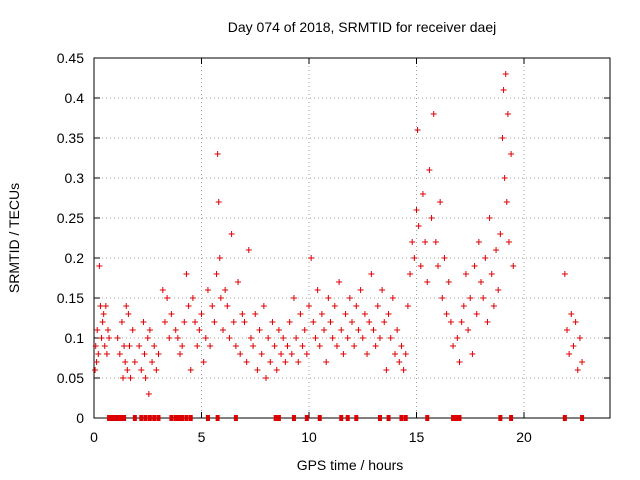 The width and height of the screenshot is (640, 480). Describe the element at coordinates (70, 218) in the screenshot. I see `y-tick-label: 0.25` at that location.